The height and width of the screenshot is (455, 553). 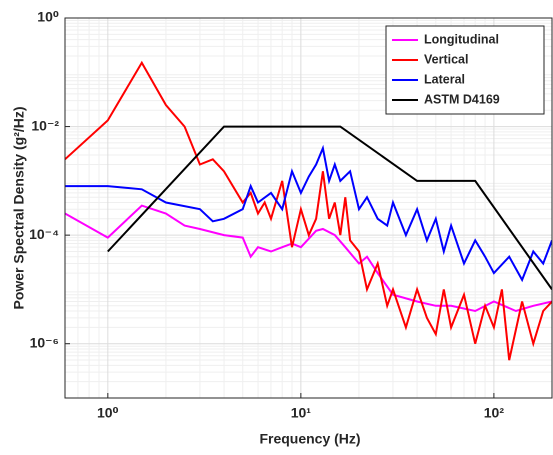 I want to click on legend-label: Longitudinal, so click(x=461, y=39).